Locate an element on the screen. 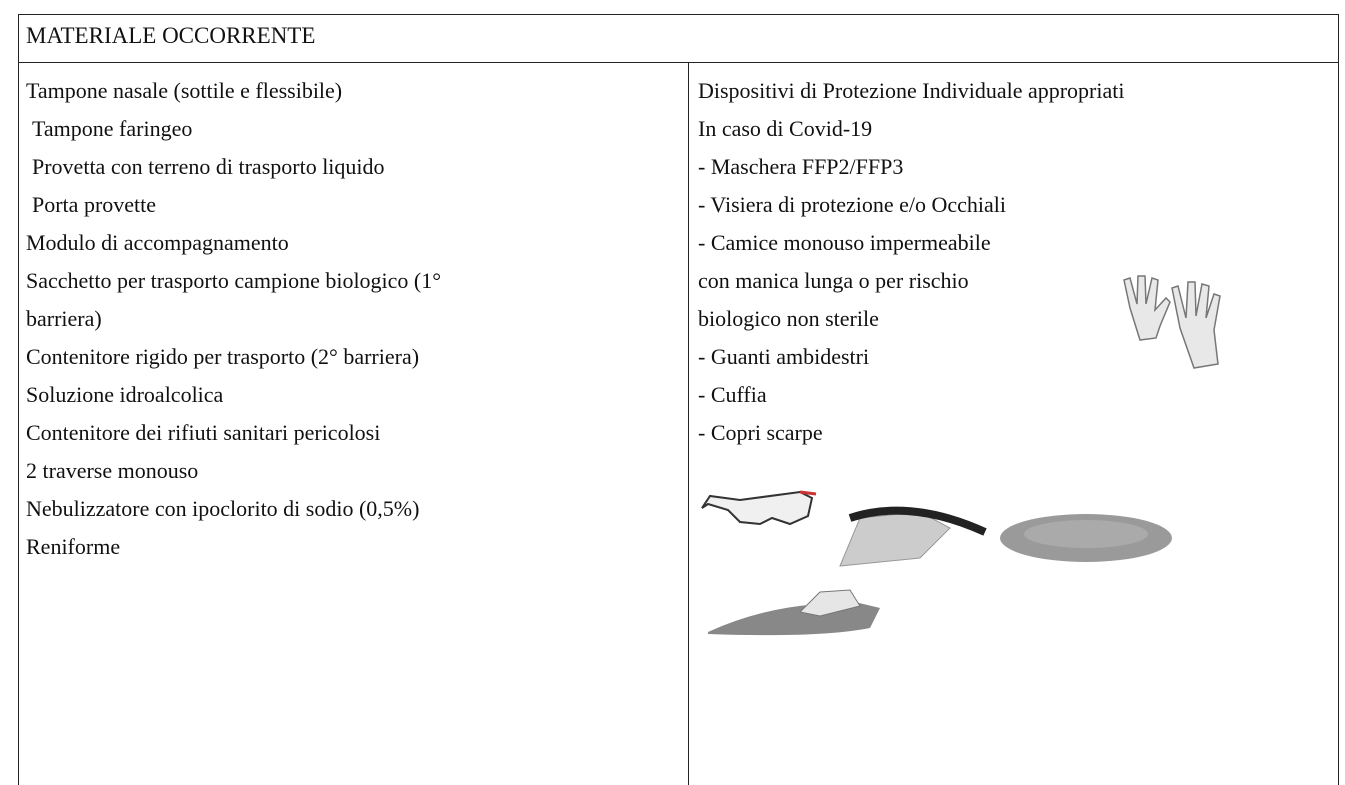 This screenshot has height=785, width=1345. list-line: Tampone faringeo is located at coordinates (112, 128).